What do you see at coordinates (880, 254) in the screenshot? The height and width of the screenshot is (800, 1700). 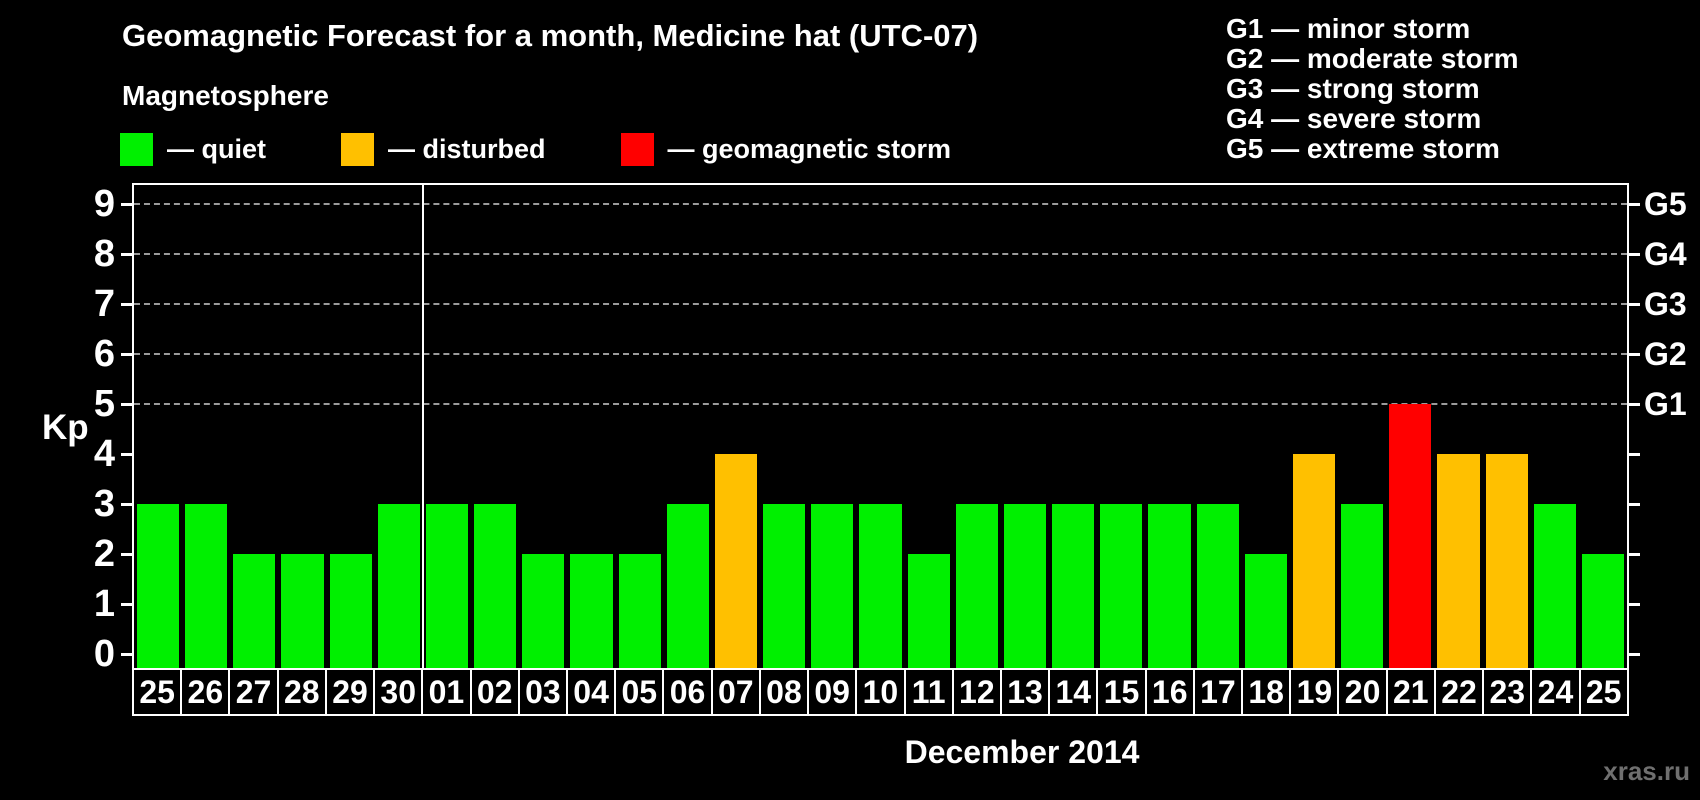 I see `gridline-kp8` at bounding box center [880, 254].